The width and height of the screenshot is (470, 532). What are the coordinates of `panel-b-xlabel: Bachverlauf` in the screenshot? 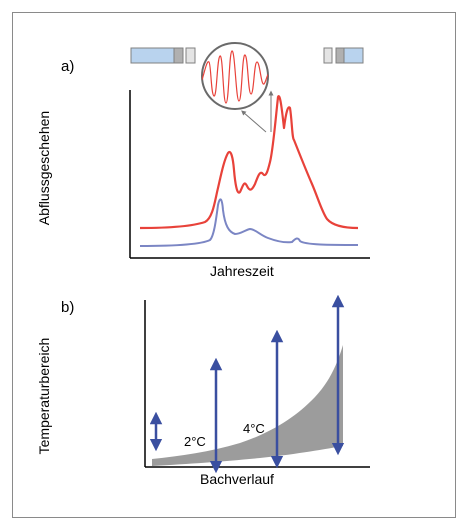 It's located at (237, 479).